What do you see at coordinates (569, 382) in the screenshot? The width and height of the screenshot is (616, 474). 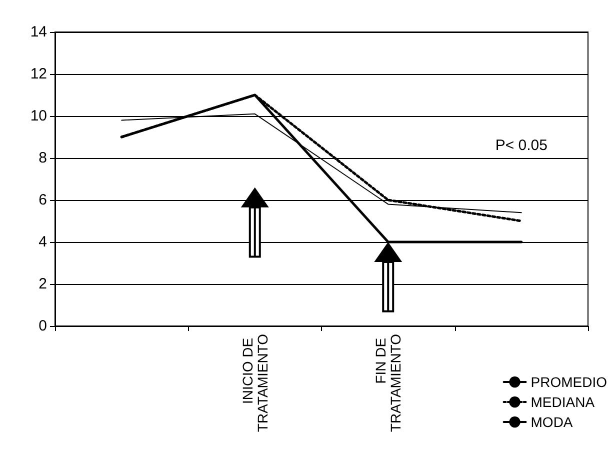 I see `legend-label: PROMEDIO` at bounding box center [569, 382].